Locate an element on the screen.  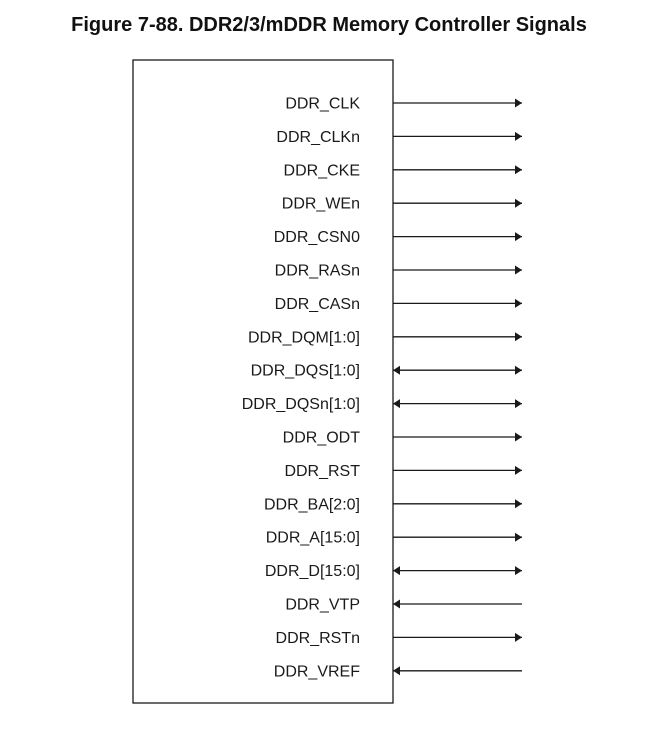
signal-row-ddr-dqm-1-0: DDR_DQM[1:0] is located at coordinates (385, 337).